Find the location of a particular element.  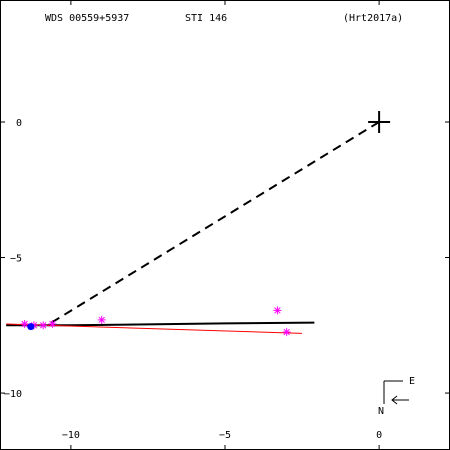

current-position-point is located at coordinates (31, 327).